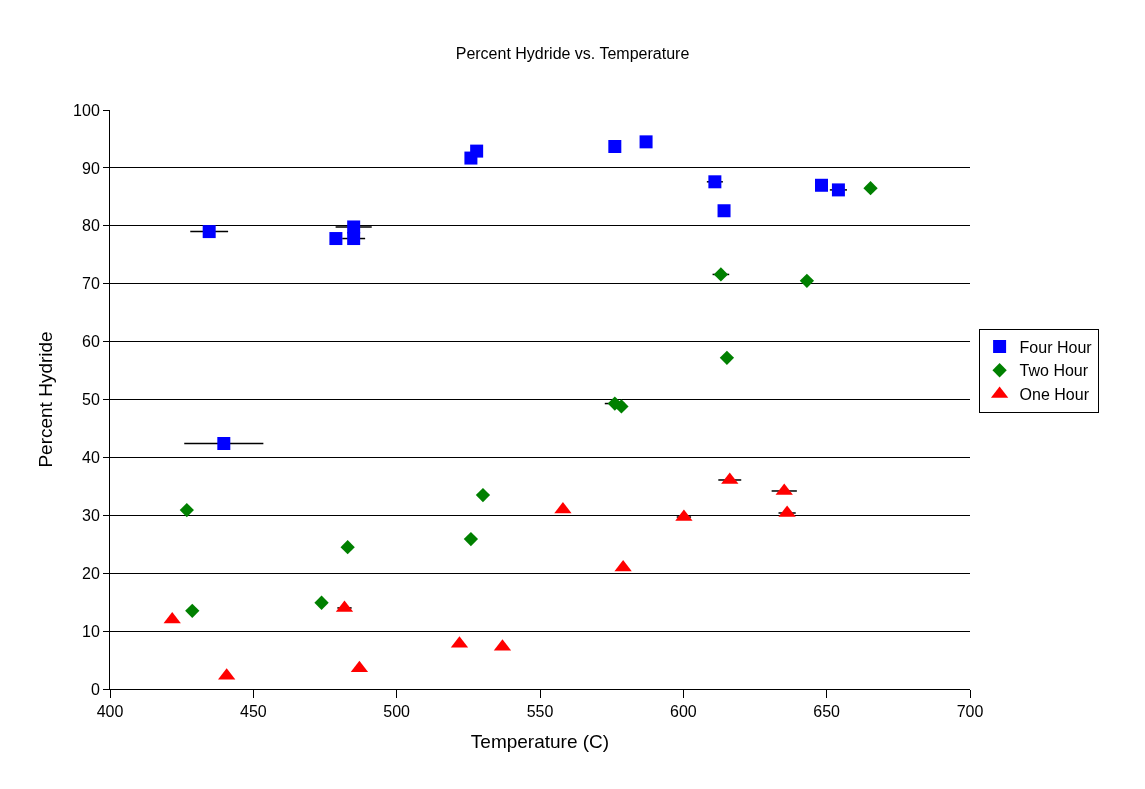  Describe the element at coordinates (91, 168) in the screenshot. I see `y-tick-label: 90` at that location.